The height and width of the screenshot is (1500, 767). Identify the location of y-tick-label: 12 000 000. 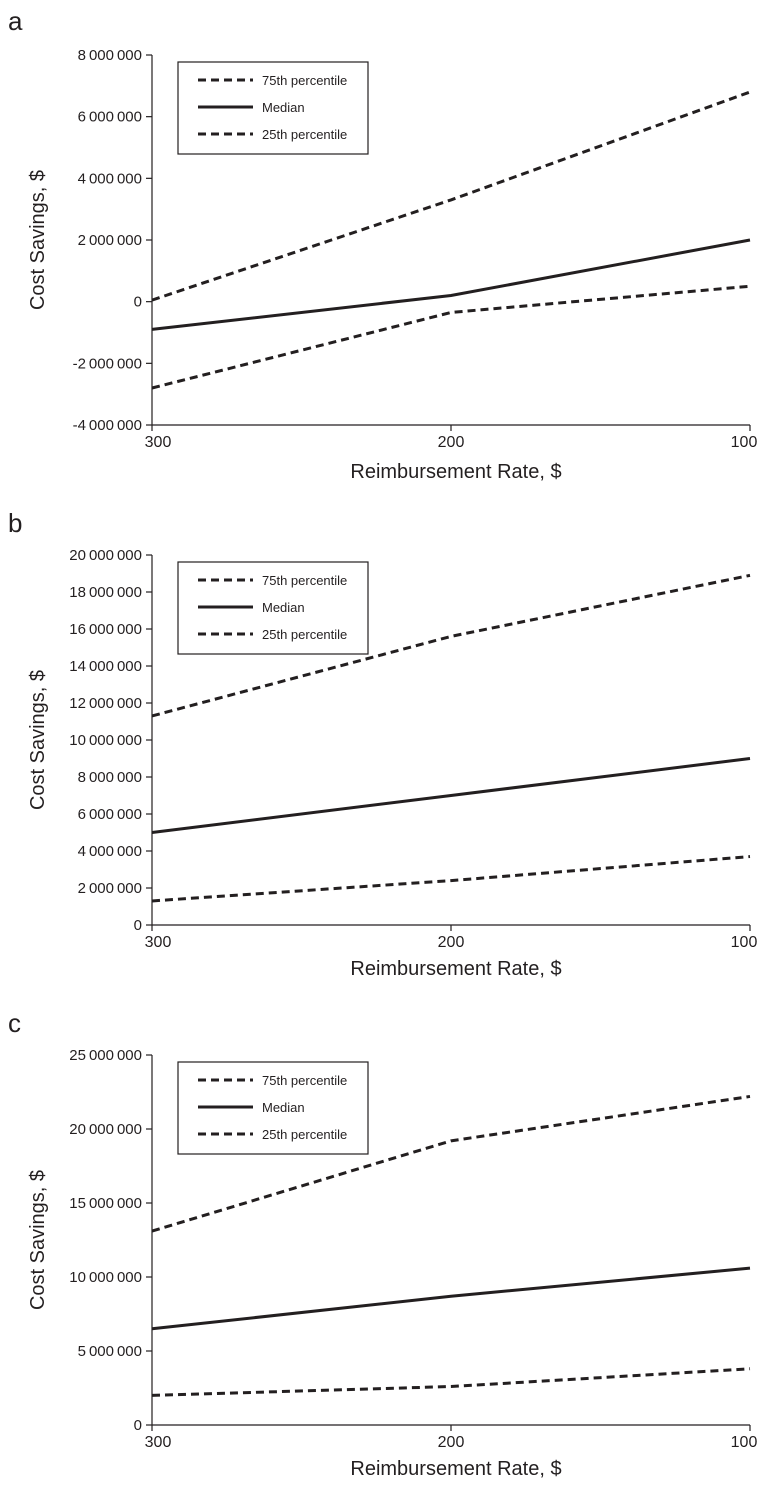
(105, 703).